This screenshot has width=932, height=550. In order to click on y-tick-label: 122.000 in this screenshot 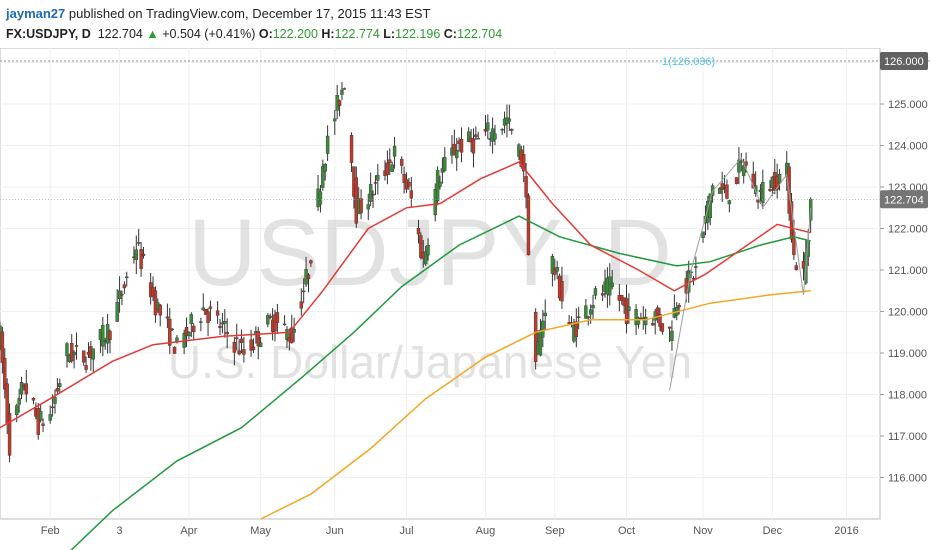, I will do `click(908, 230)`.